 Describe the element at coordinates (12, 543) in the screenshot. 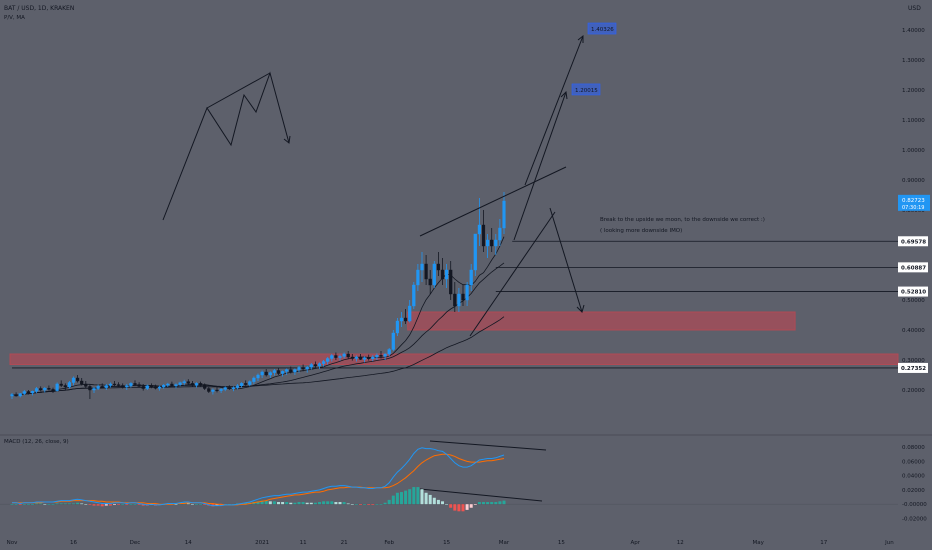

I see `time-tick-label: Nov` at that location.